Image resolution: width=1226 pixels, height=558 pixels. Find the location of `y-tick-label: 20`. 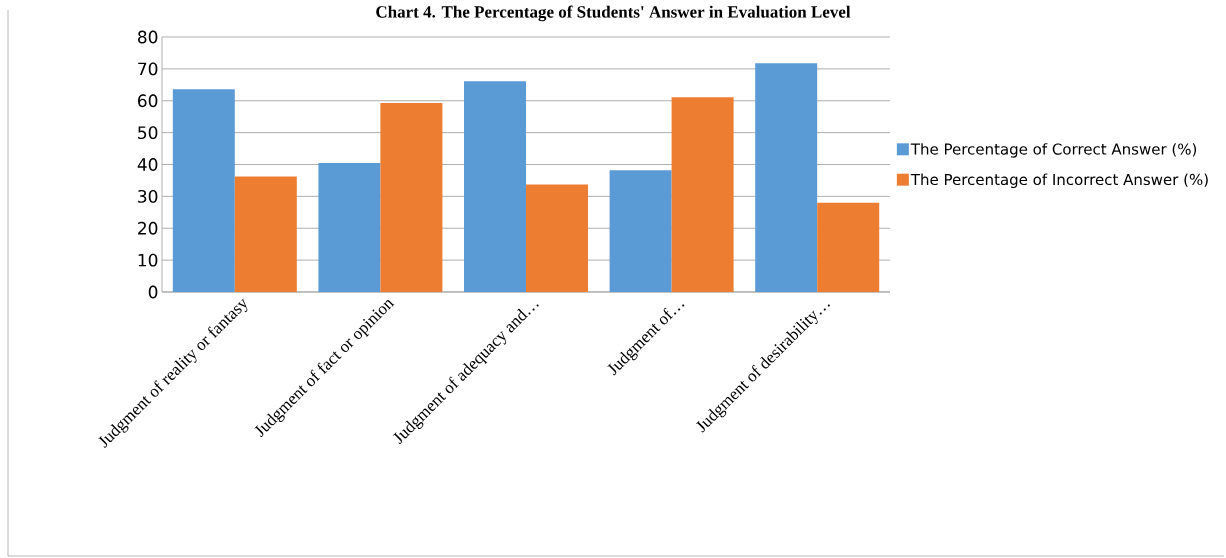

y-tick-label: 20 is located at coordinates (148, 228).